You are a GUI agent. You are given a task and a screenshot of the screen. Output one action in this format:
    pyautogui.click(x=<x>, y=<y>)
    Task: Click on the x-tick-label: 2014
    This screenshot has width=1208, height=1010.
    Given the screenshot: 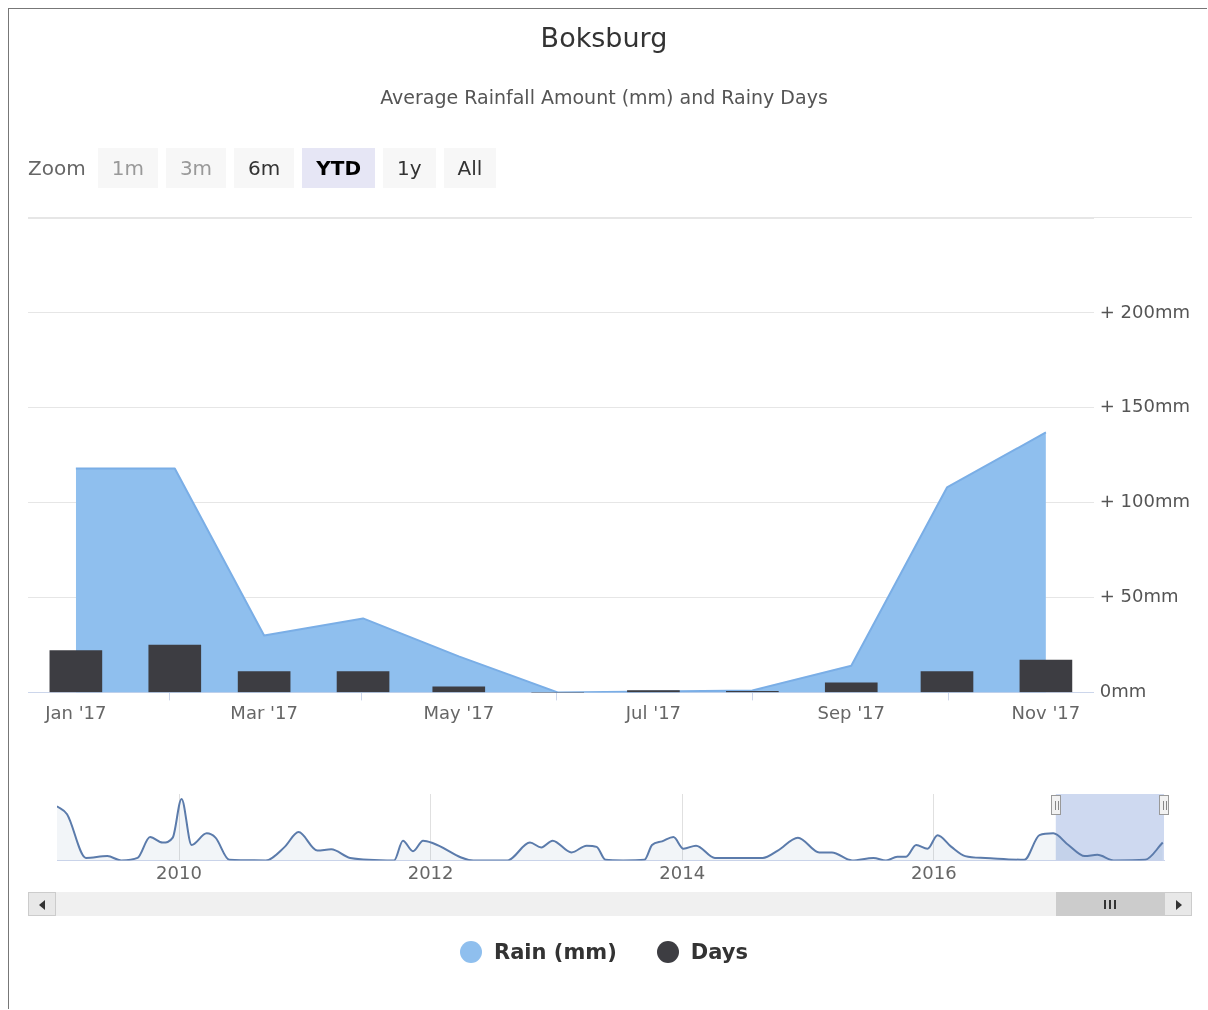 What is the action you would take?
    pyautogui.click(x=682, y=872)
    